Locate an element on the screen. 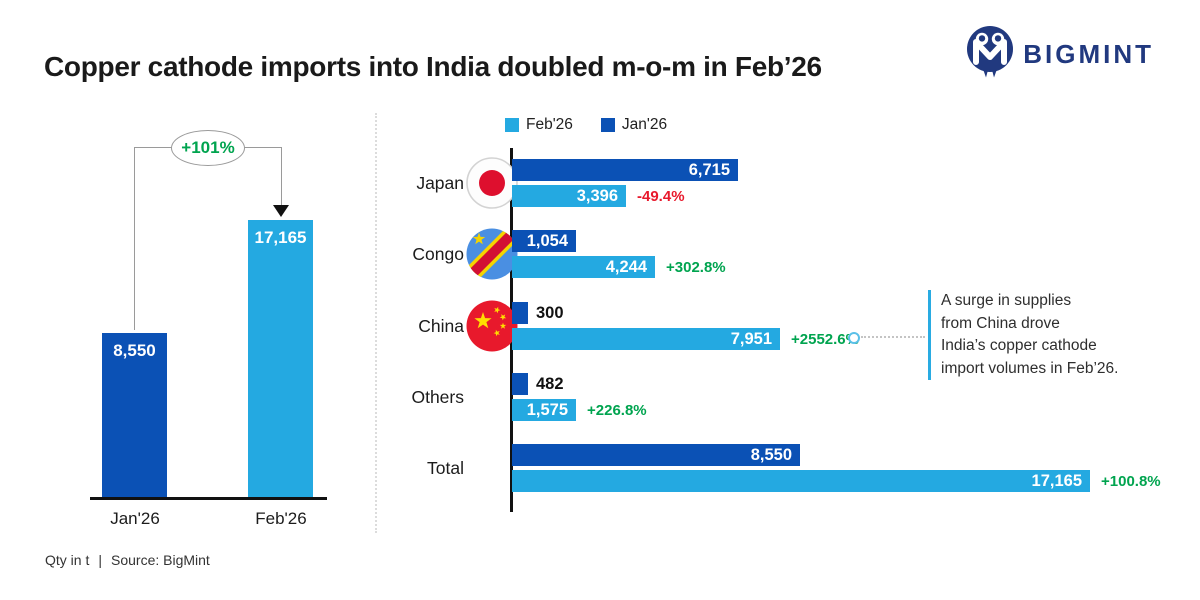 This screenshot has width=1200, height=600. category-label-japan: Japan is located at coordinates (440, 183).